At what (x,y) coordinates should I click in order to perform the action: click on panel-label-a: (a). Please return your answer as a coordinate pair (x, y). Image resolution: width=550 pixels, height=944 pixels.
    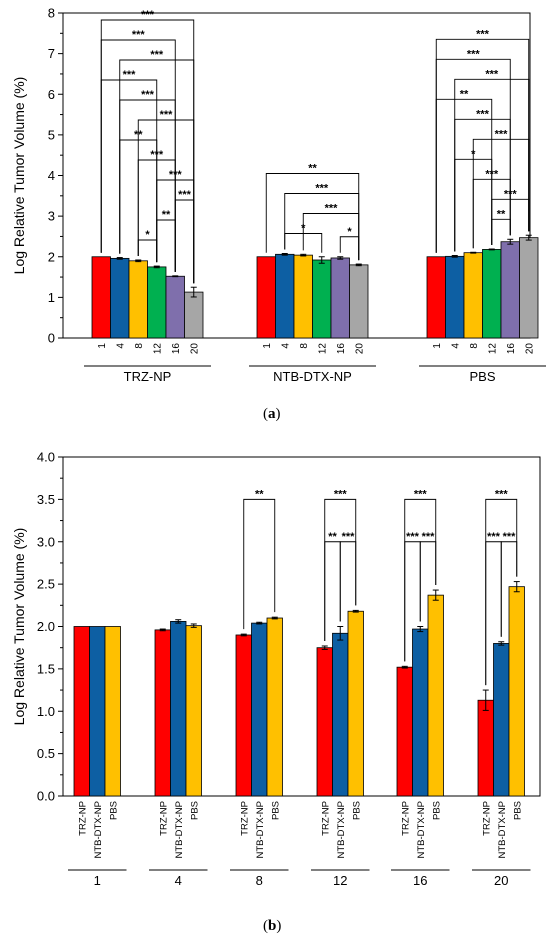
    Looking at the image, I should click on (272, 414).